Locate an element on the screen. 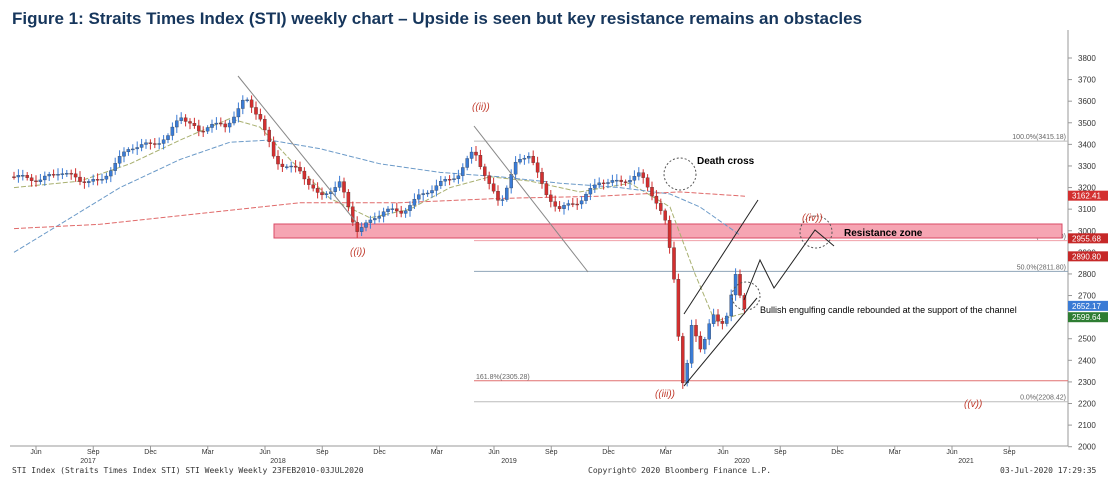 The width and height of the screenshot is (1116, 491). downtrend-line-2019 is located at coordinates (531, 199).